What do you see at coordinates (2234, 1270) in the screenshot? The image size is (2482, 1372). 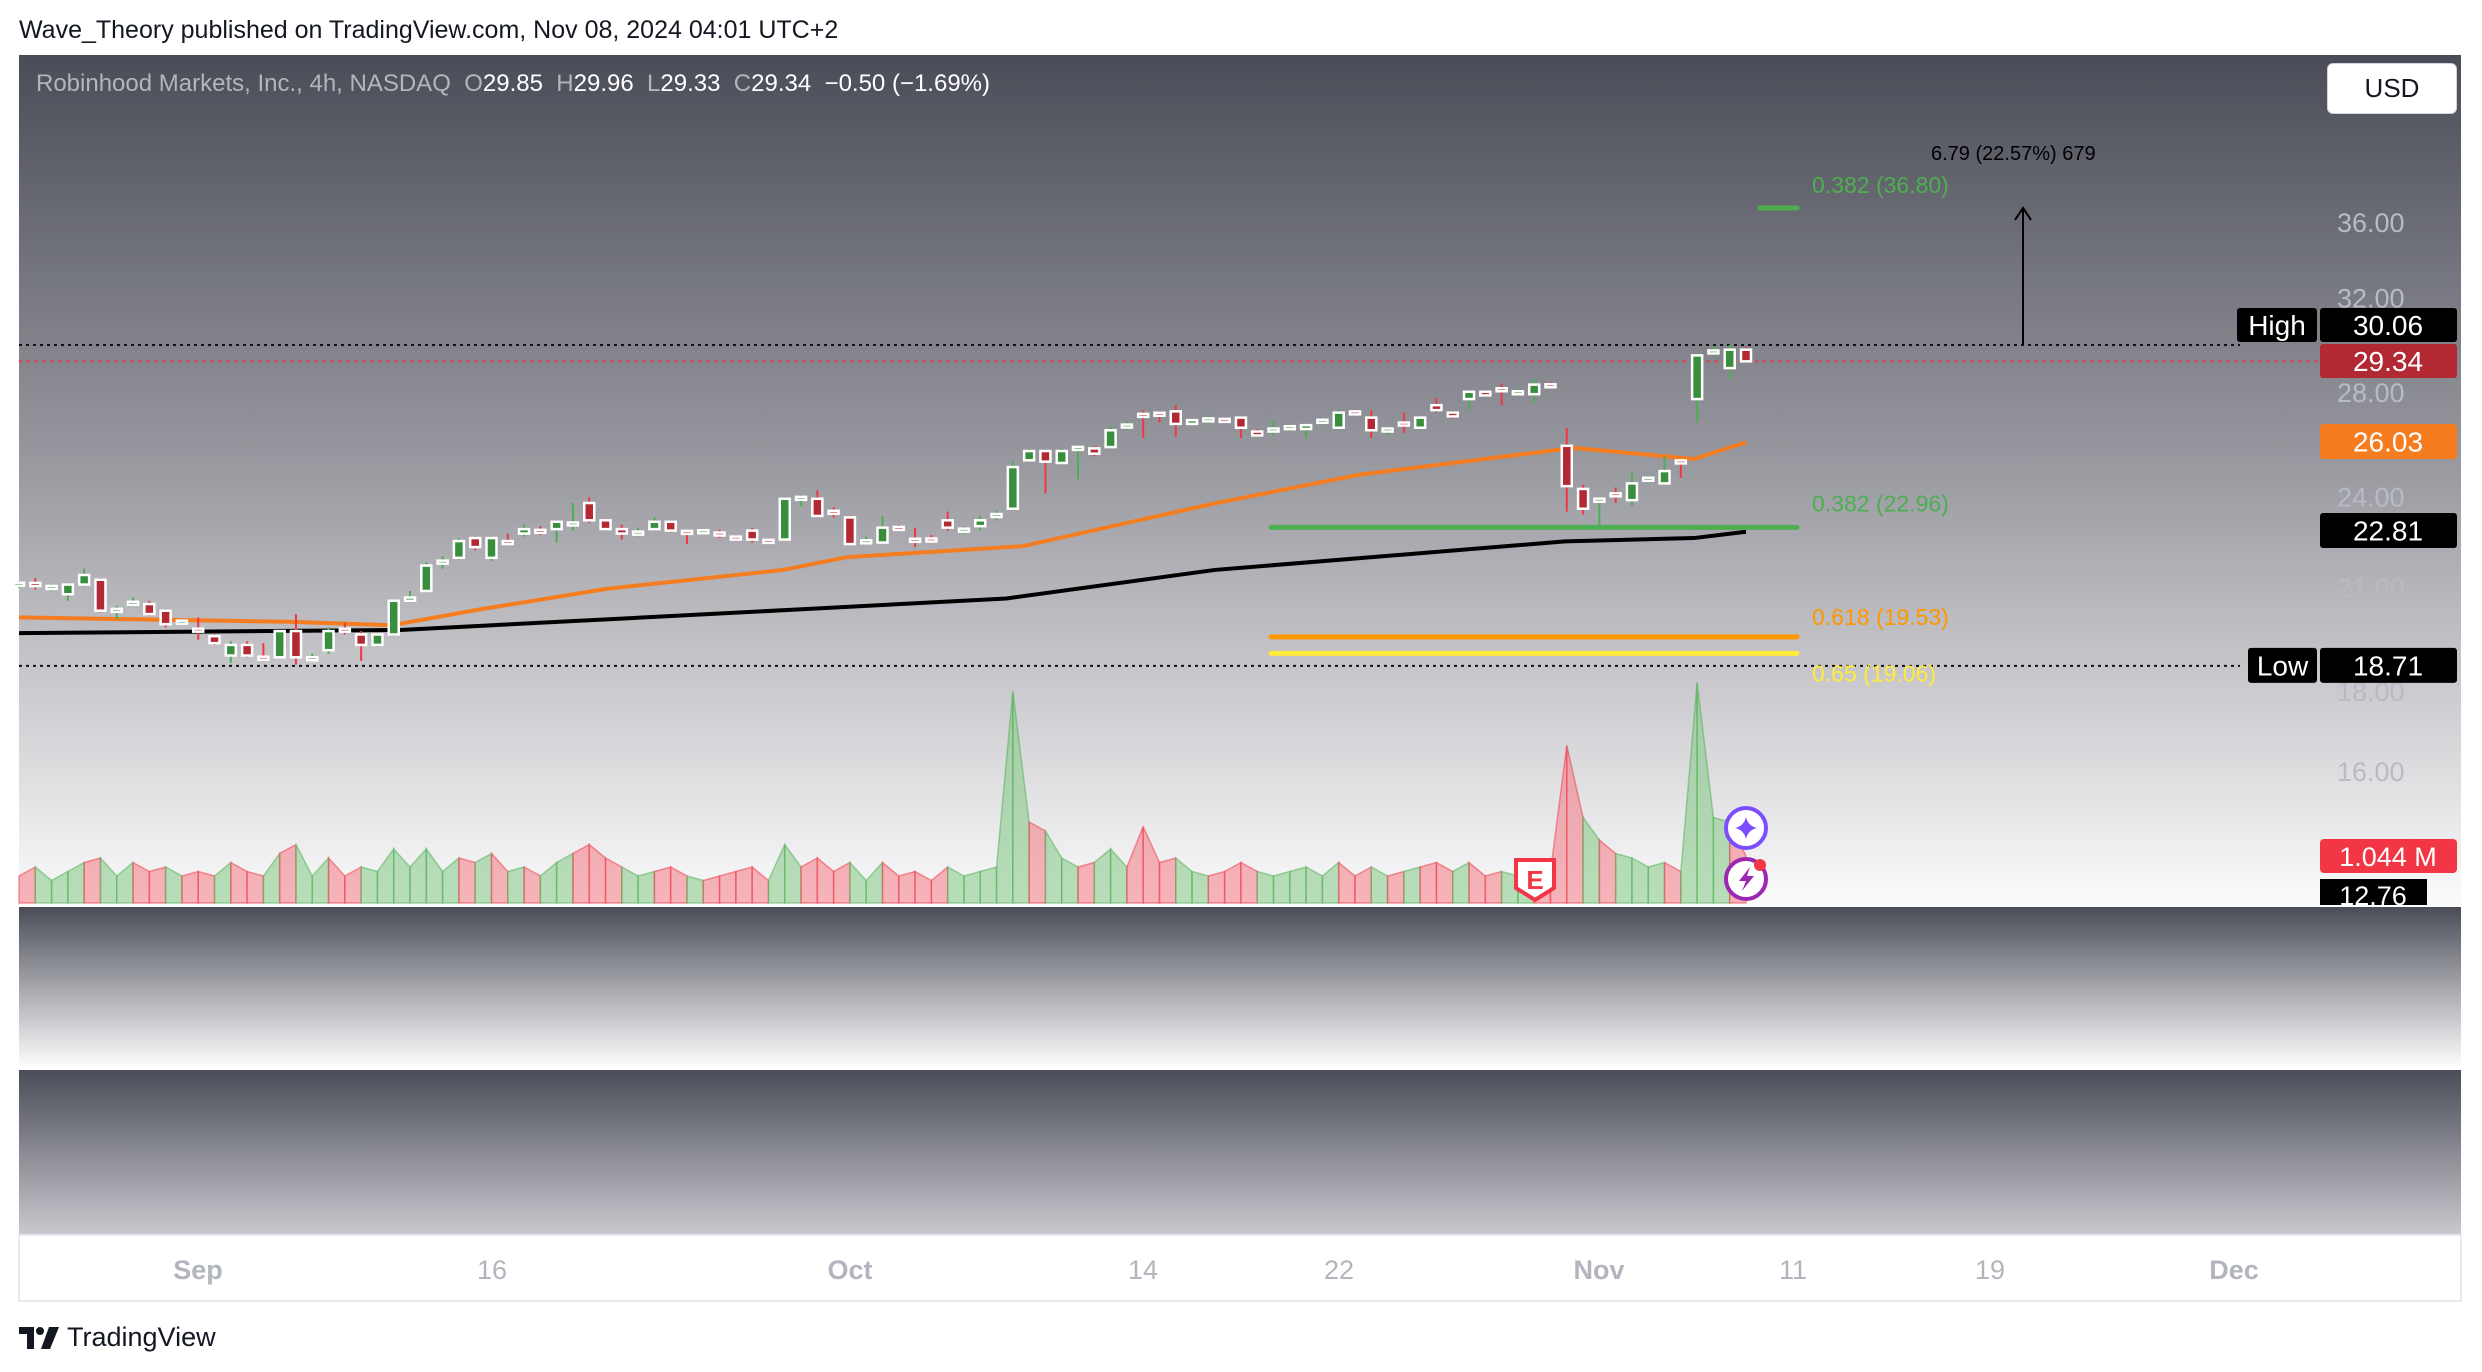 I see `time-tick-label: Dec` at bounding box center [2234, 1270].